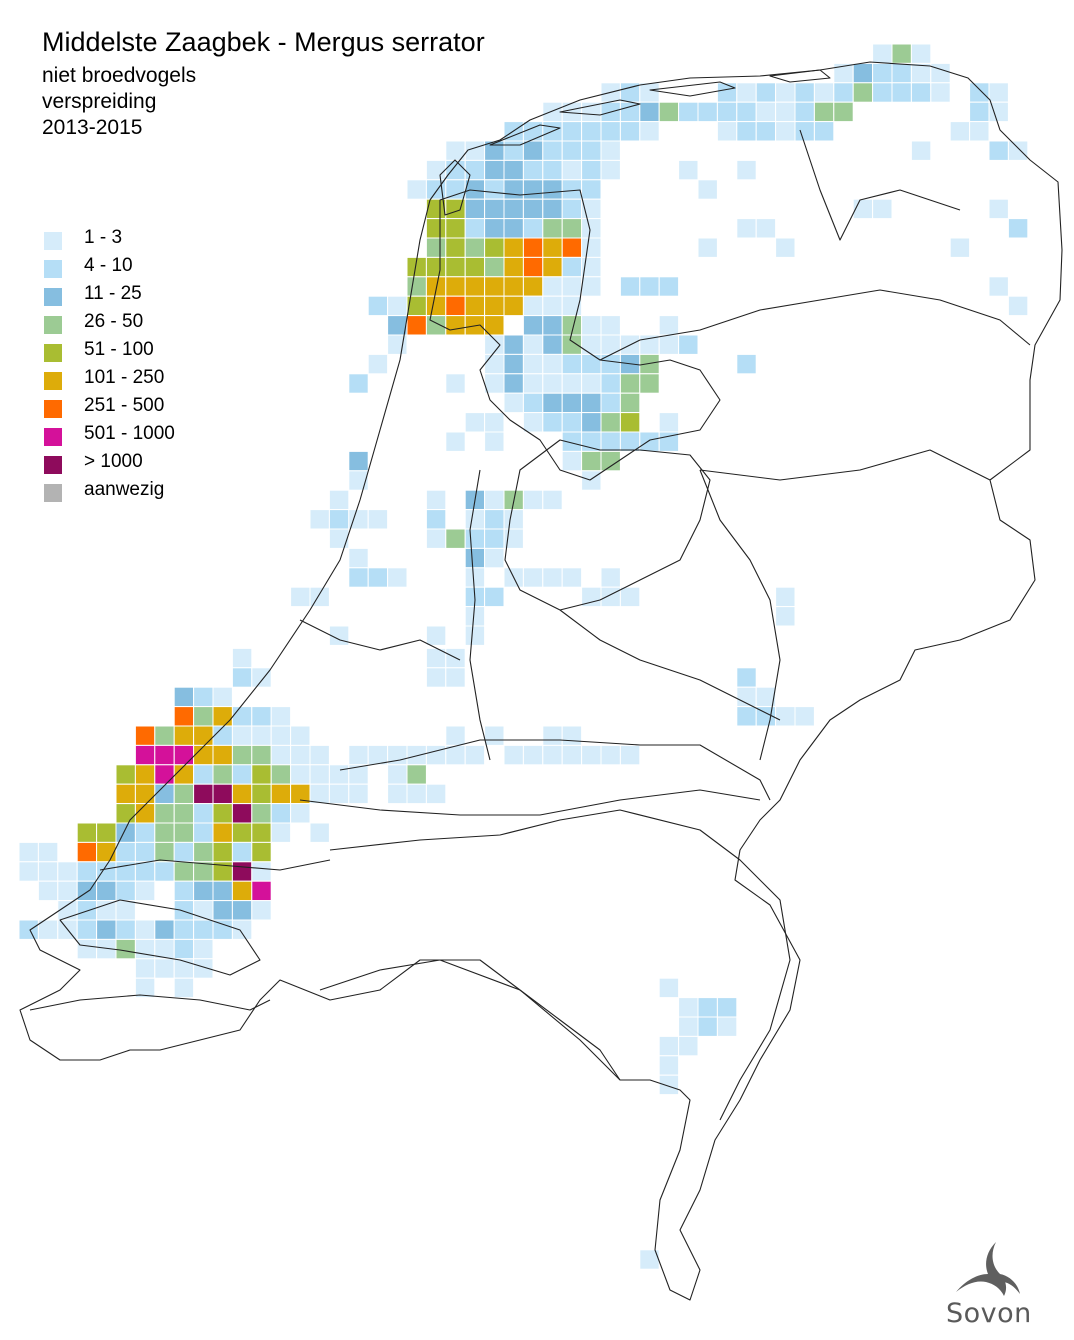  I want to click on river-rhine, so click(555, 770).